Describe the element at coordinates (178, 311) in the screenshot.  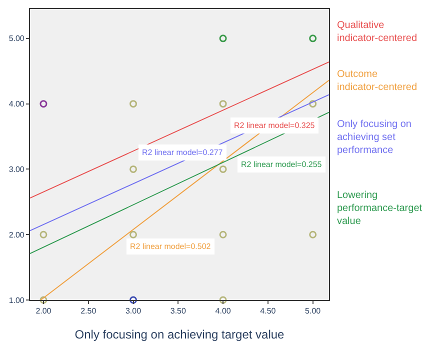
I see `x-tick-label: 3.50` at that location.